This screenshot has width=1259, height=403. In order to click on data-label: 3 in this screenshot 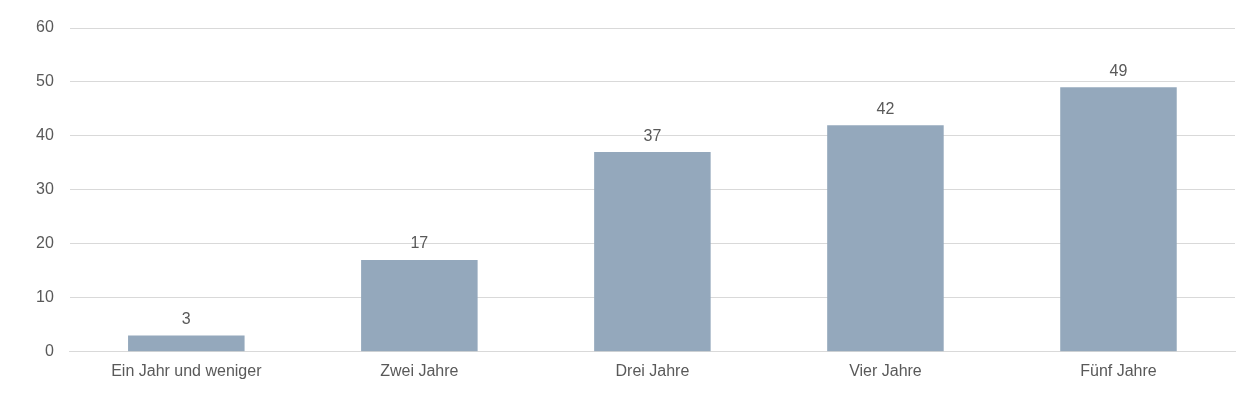, I will do `click(186, 319)`.